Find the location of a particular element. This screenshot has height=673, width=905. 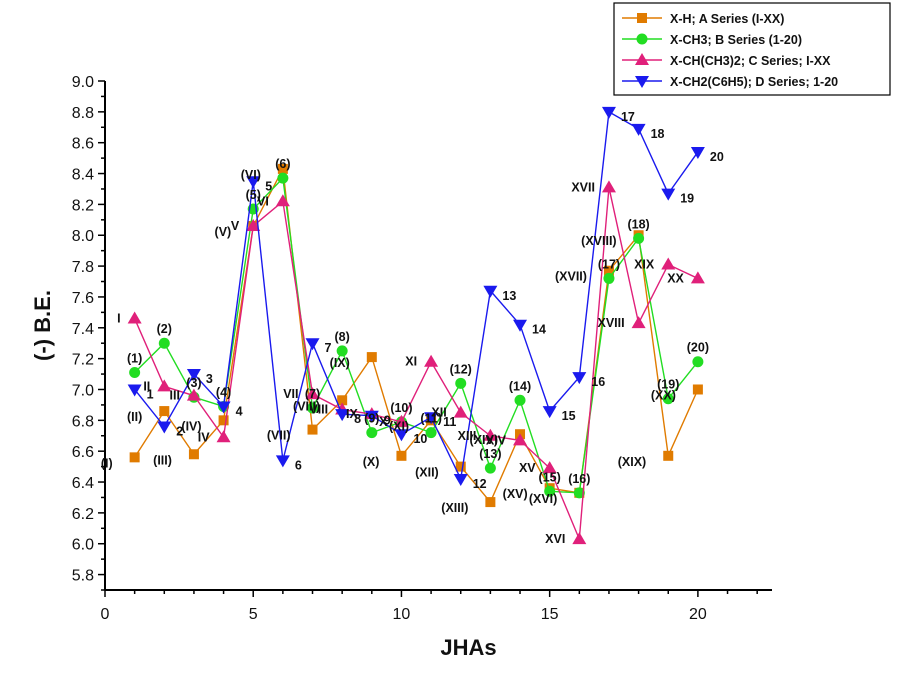

data-label: (7) is located at coordinates (312, 394).